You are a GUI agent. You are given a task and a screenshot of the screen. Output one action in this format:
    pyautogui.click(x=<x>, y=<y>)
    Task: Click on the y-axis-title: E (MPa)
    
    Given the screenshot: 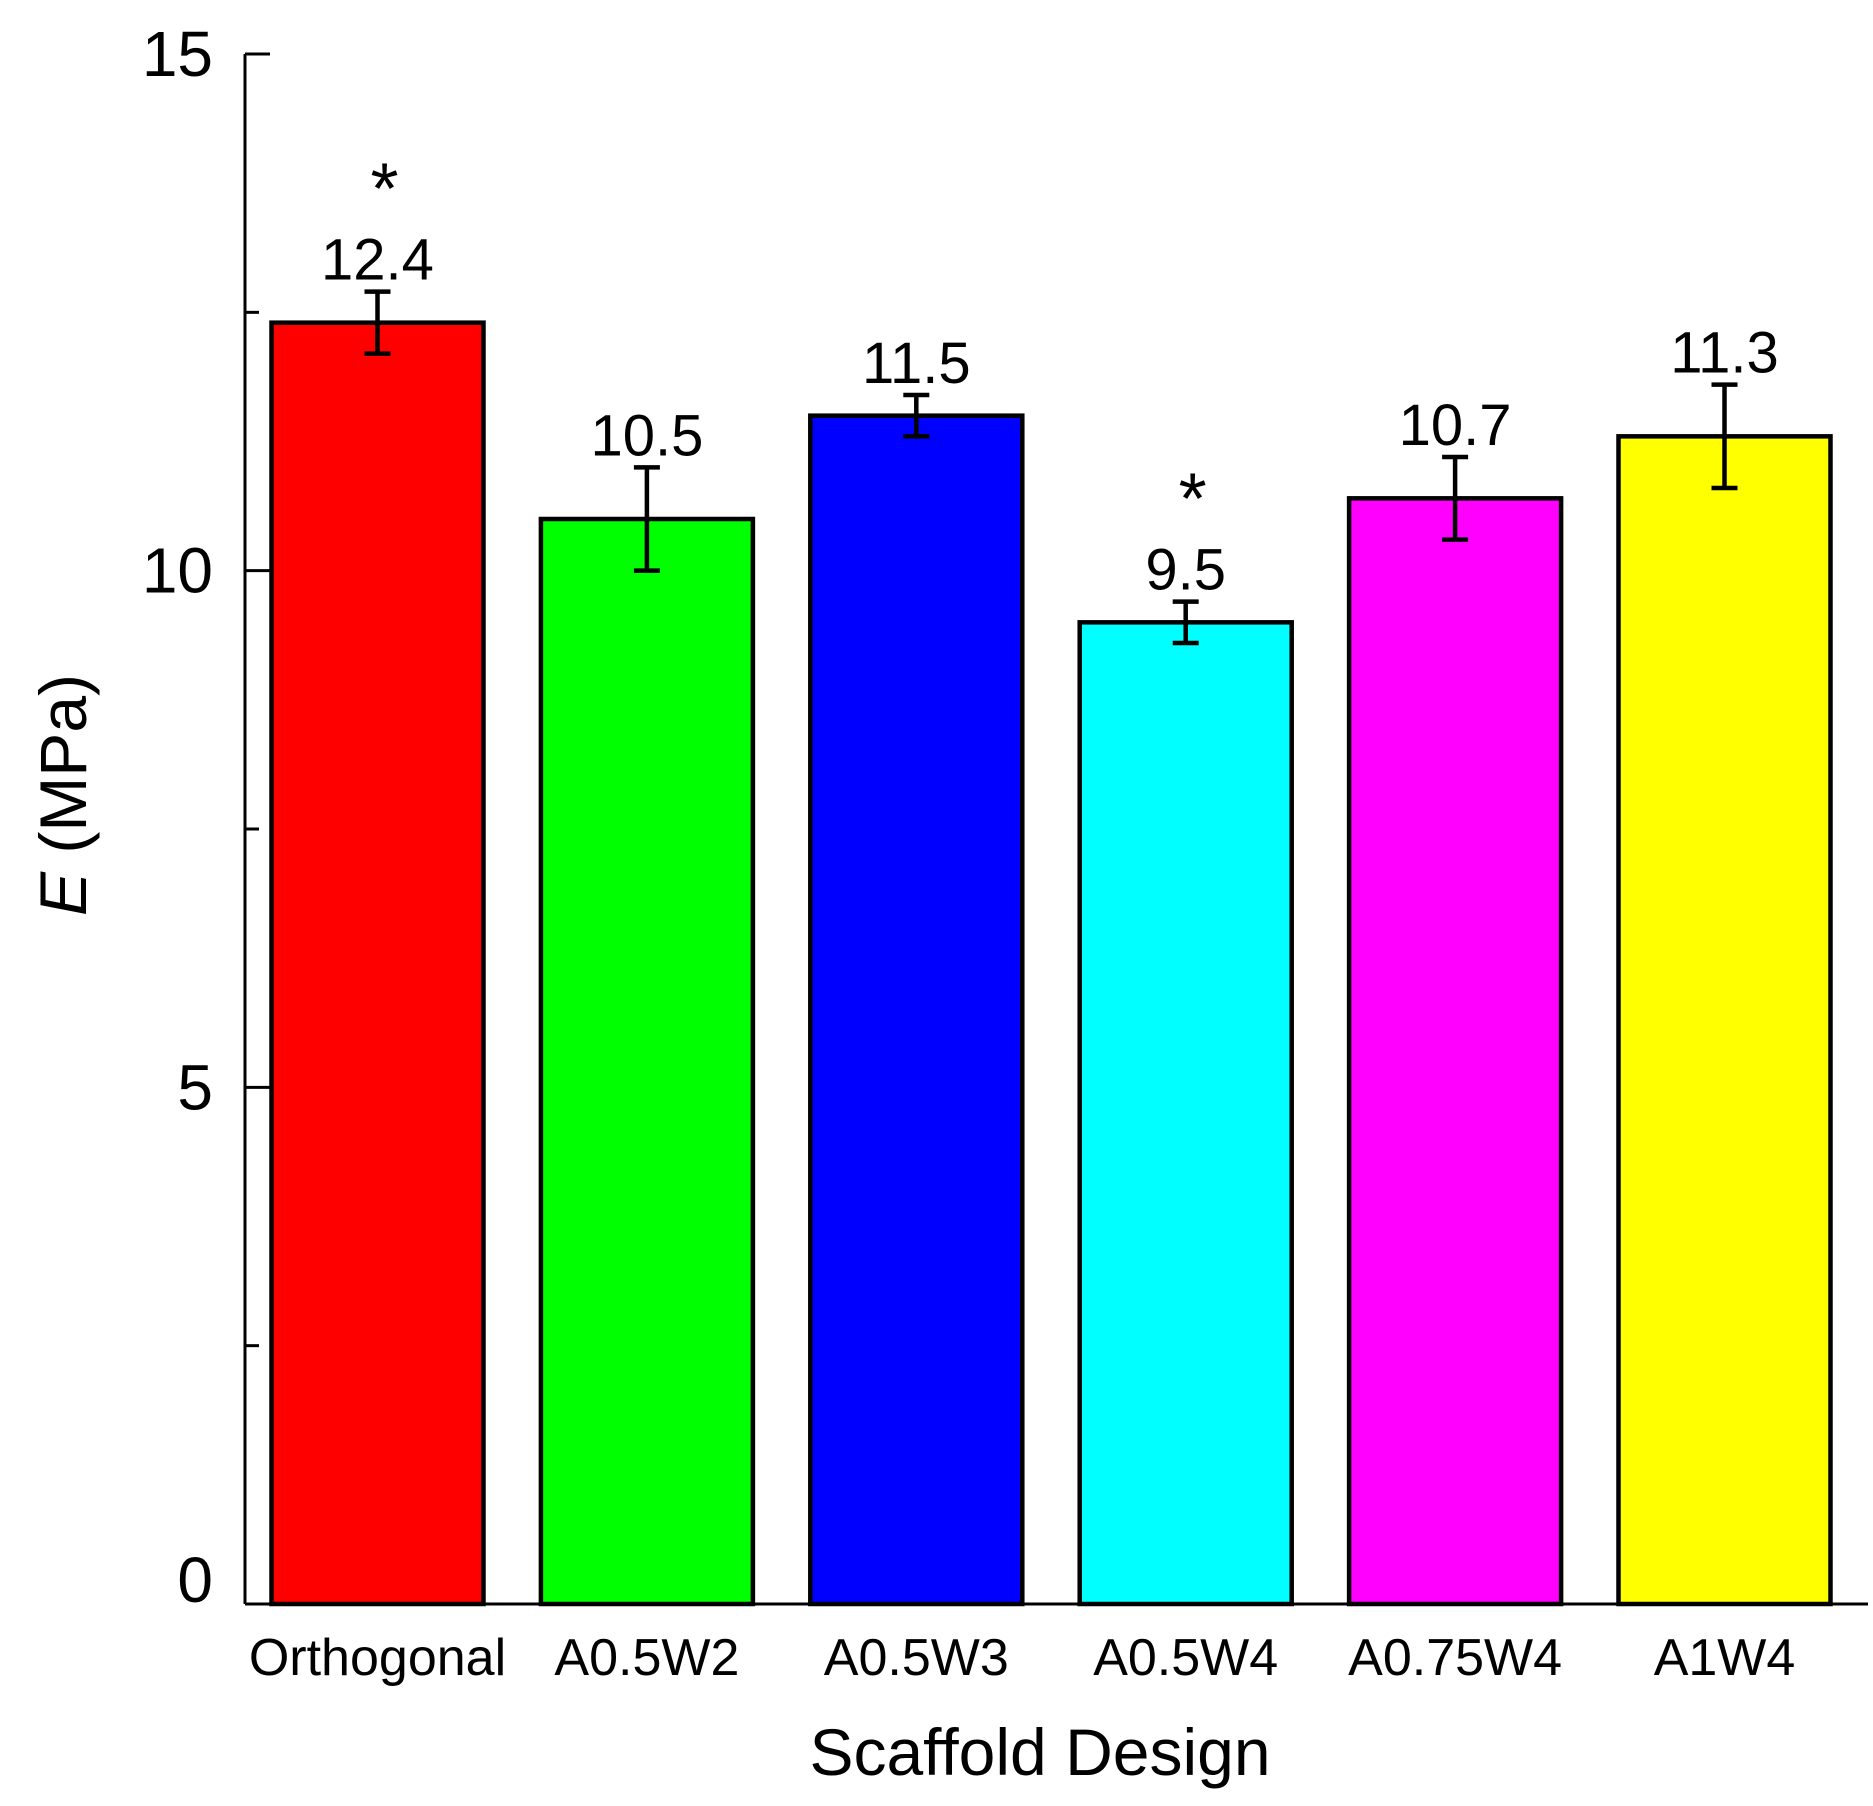 What is the action you would take?
    pyautogui.click(x=63, y=795)
    